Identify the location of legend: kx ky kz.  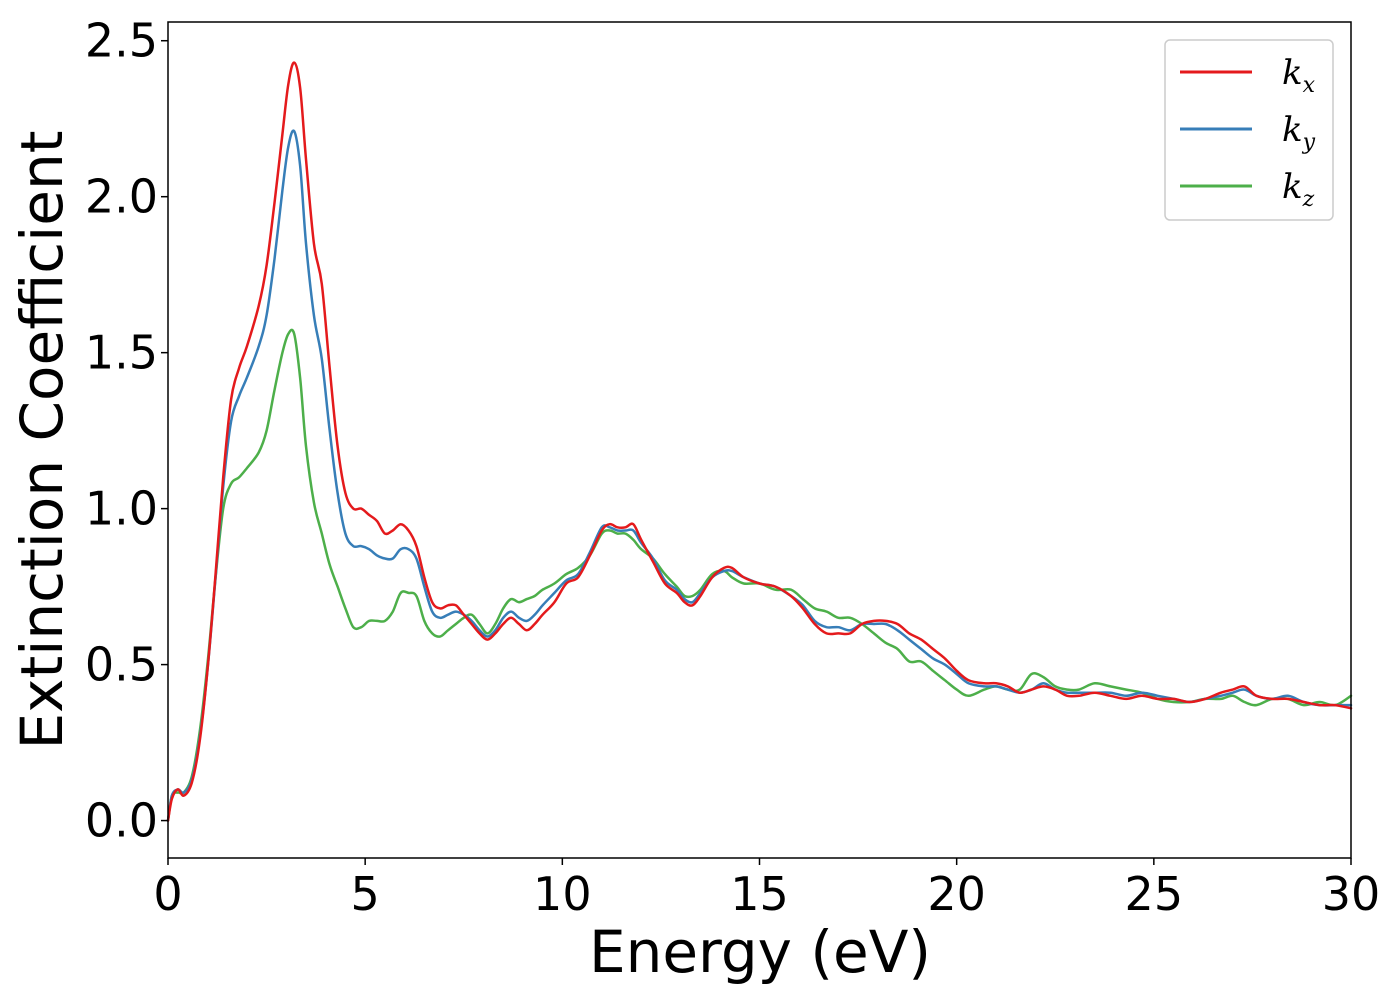
(1249, 130).